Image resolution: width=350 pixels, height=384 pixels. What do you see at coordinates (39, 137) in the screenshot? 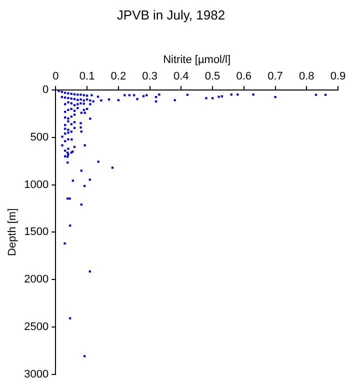
I see `y-tick-label: 500` at bounding box center [39, 137].